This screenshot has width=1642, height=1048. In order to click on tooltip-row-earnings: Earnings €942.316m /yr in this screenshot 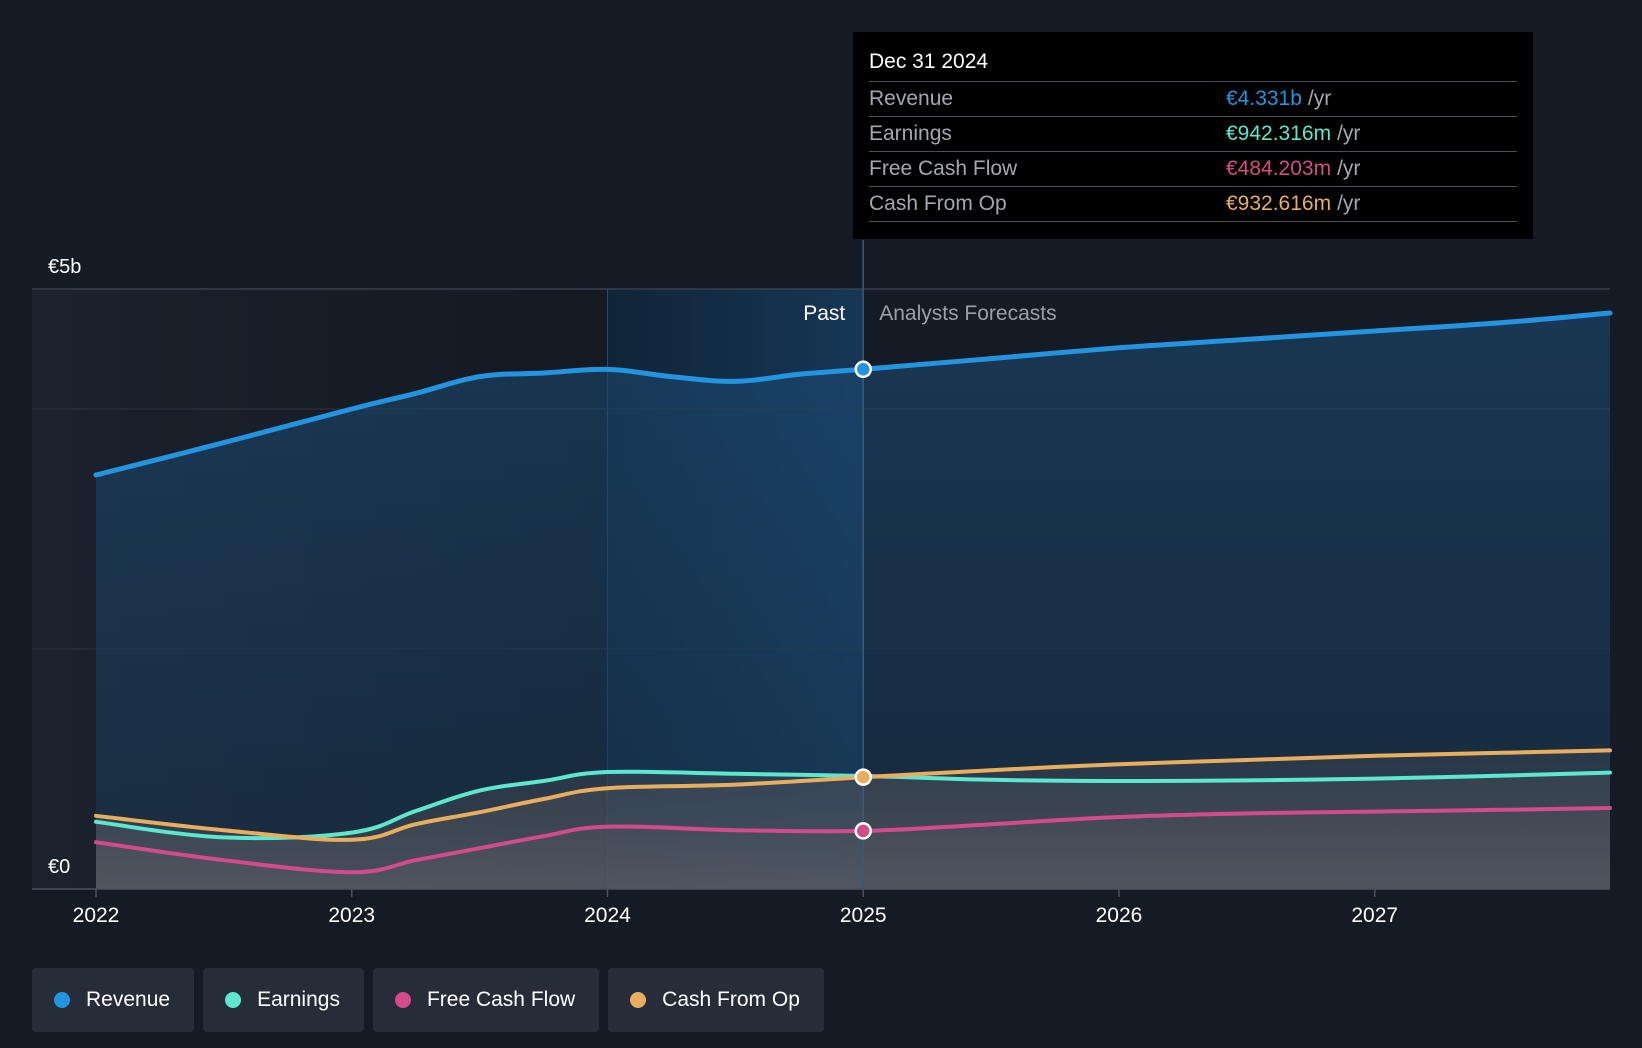, I will do `click(1193, 134)`.